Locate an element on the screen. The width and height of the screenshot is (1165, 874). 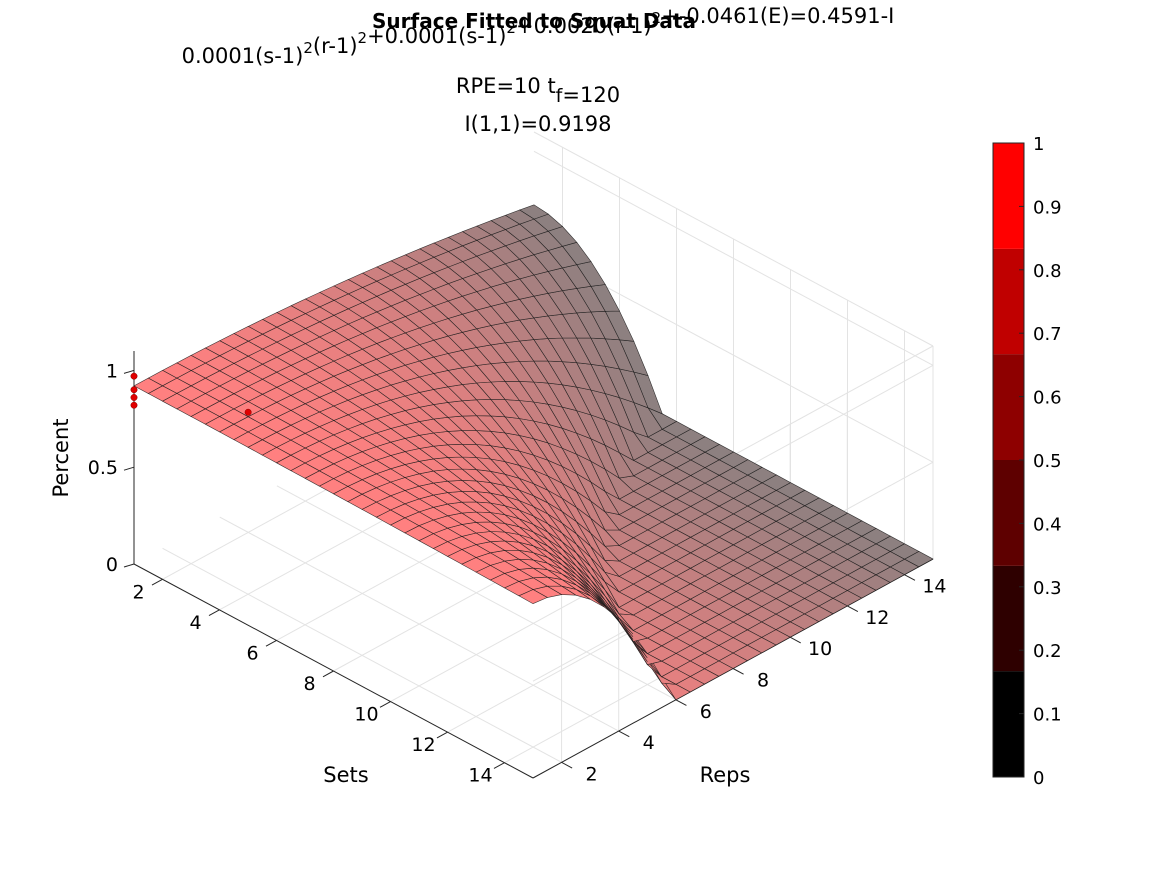
x-tick-label: 10 is located at coordinates (366, 715).